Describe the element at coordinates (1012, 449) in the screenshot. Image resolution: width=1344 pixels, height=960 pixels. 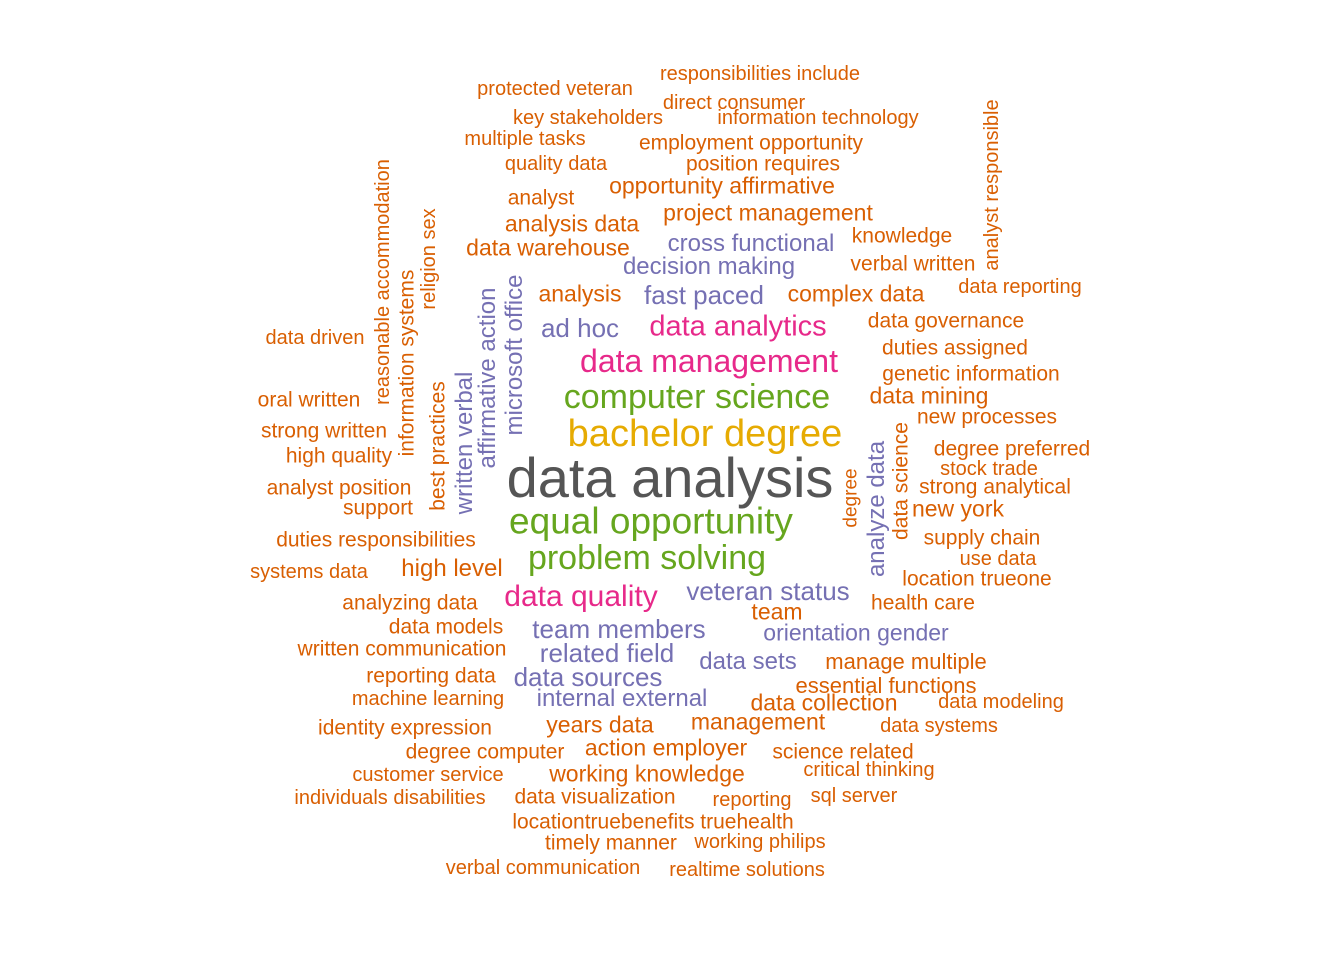
I see `word-degree-preferred: degree preferred` at that location.